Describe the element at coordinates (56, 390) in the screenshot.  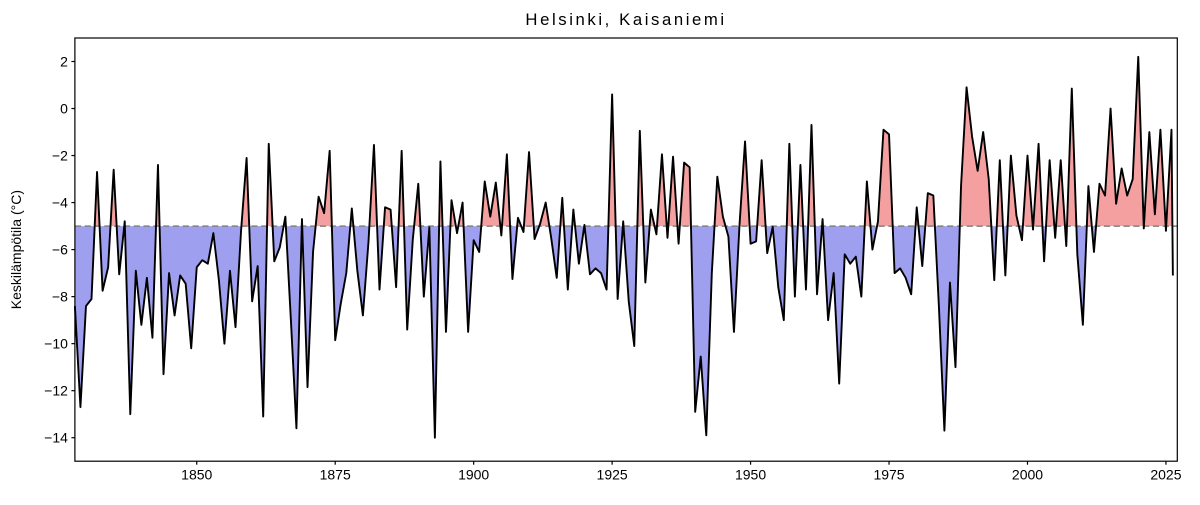
I see `svg-text: −12` at that location.